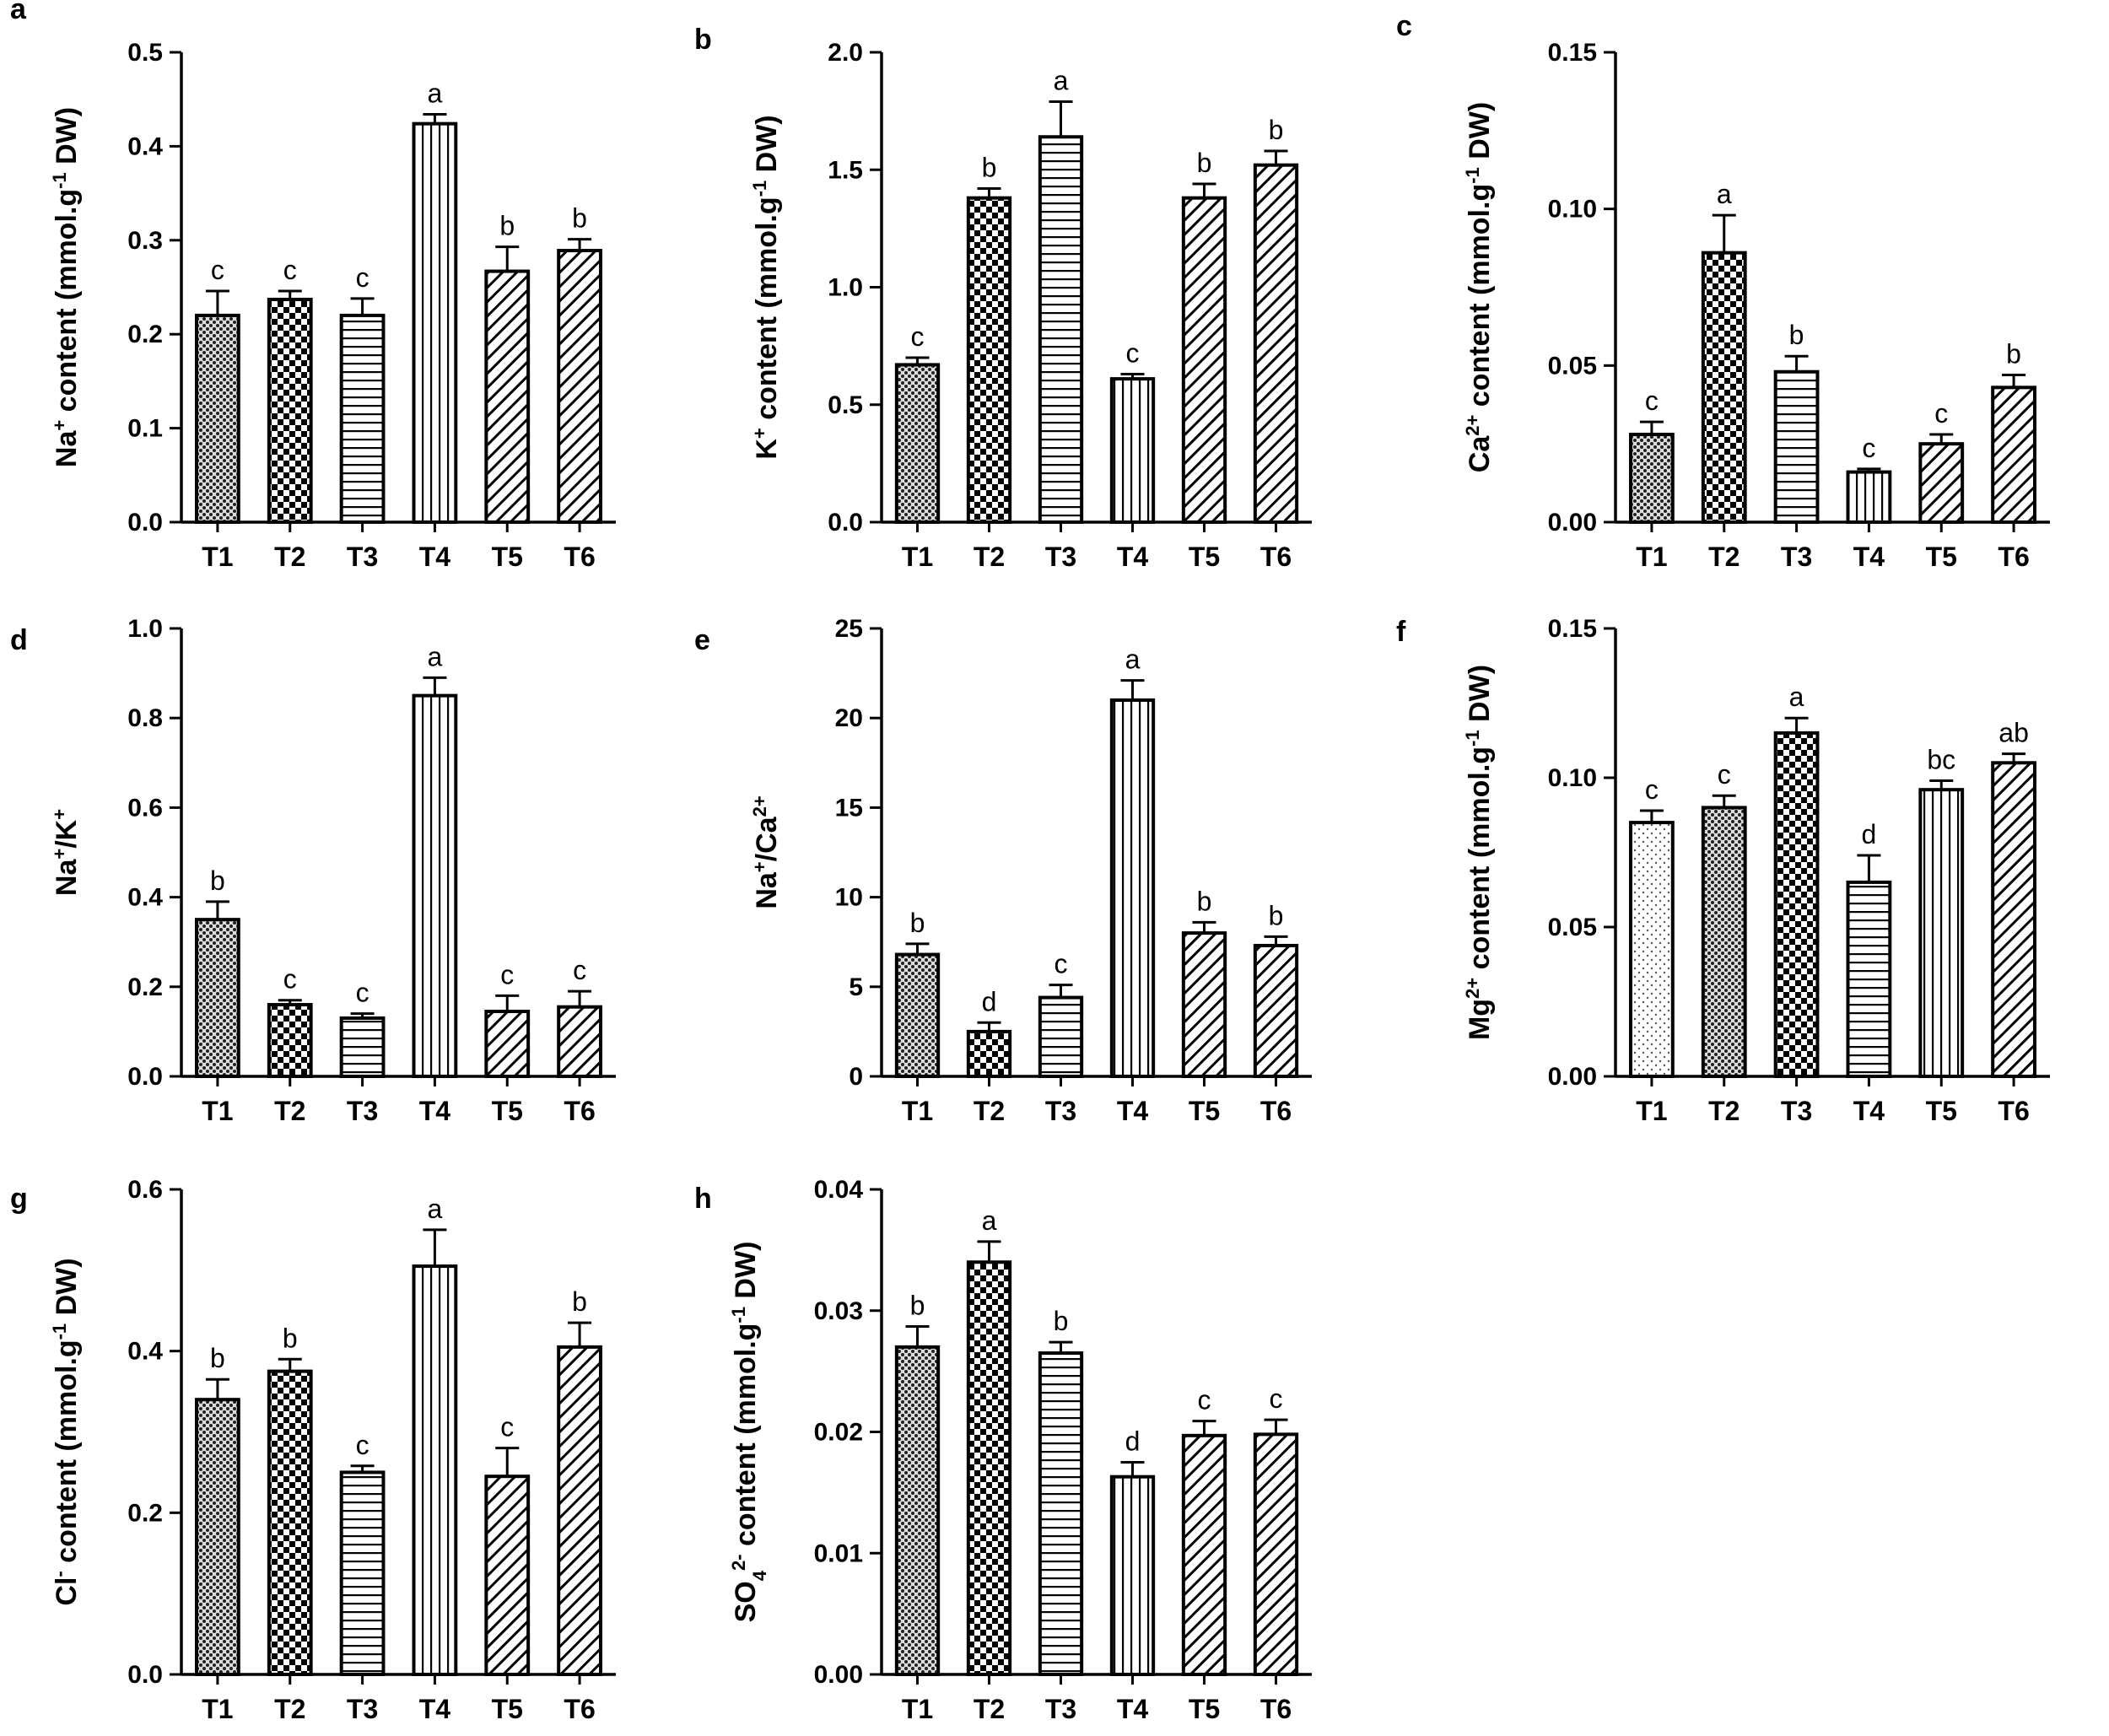  Describe the element at coordinates (145, 718) in the screenshot. I see `y-tick-label: 0.8` at that location.